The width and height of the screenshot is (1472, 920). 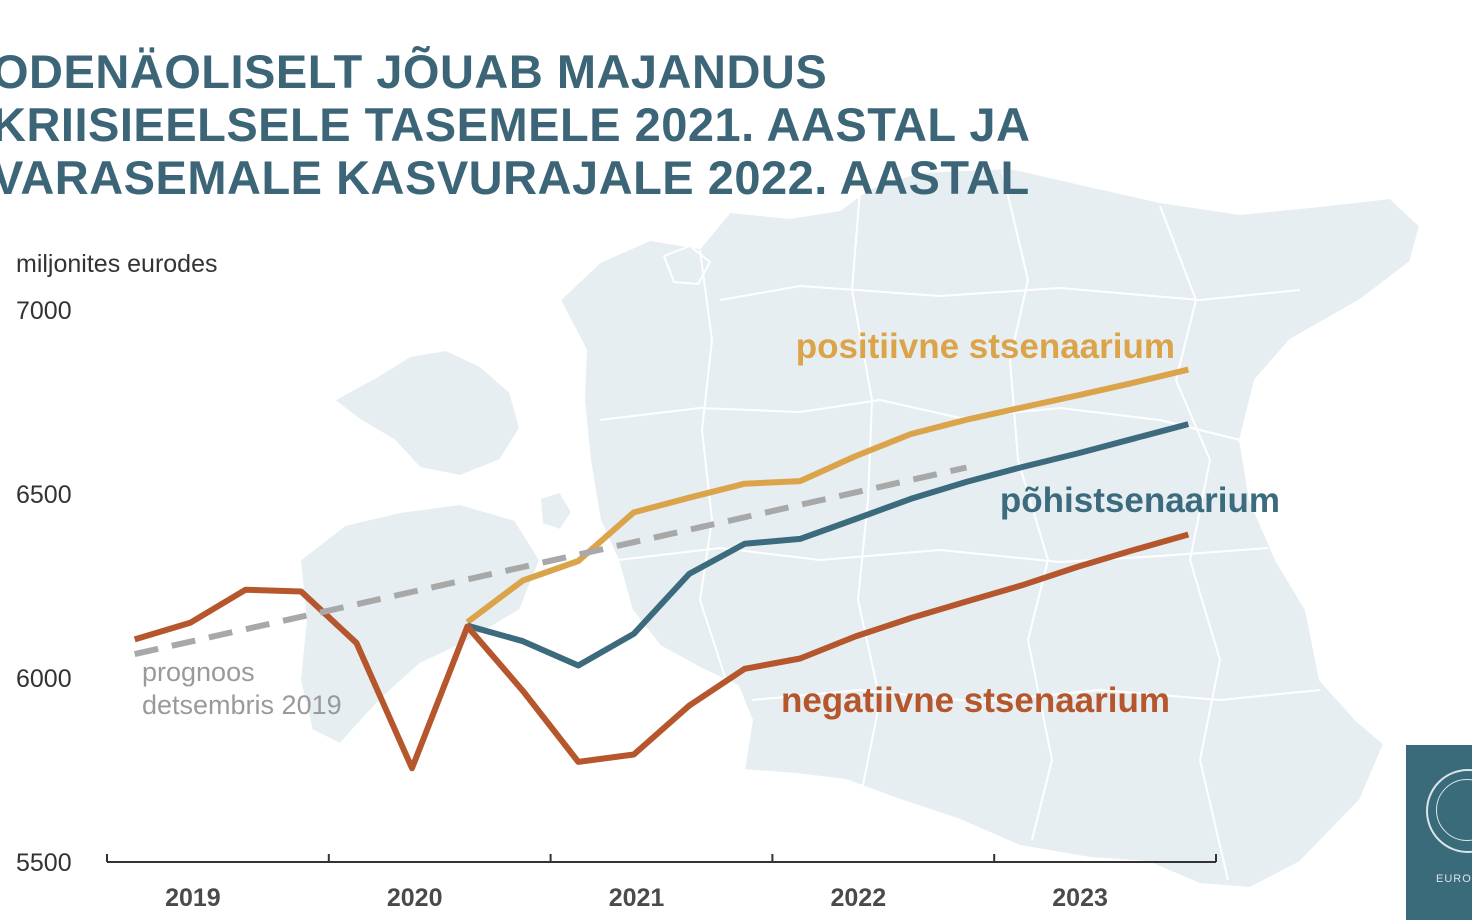 I want to click on series-line-base, so click(x=828, y=545).